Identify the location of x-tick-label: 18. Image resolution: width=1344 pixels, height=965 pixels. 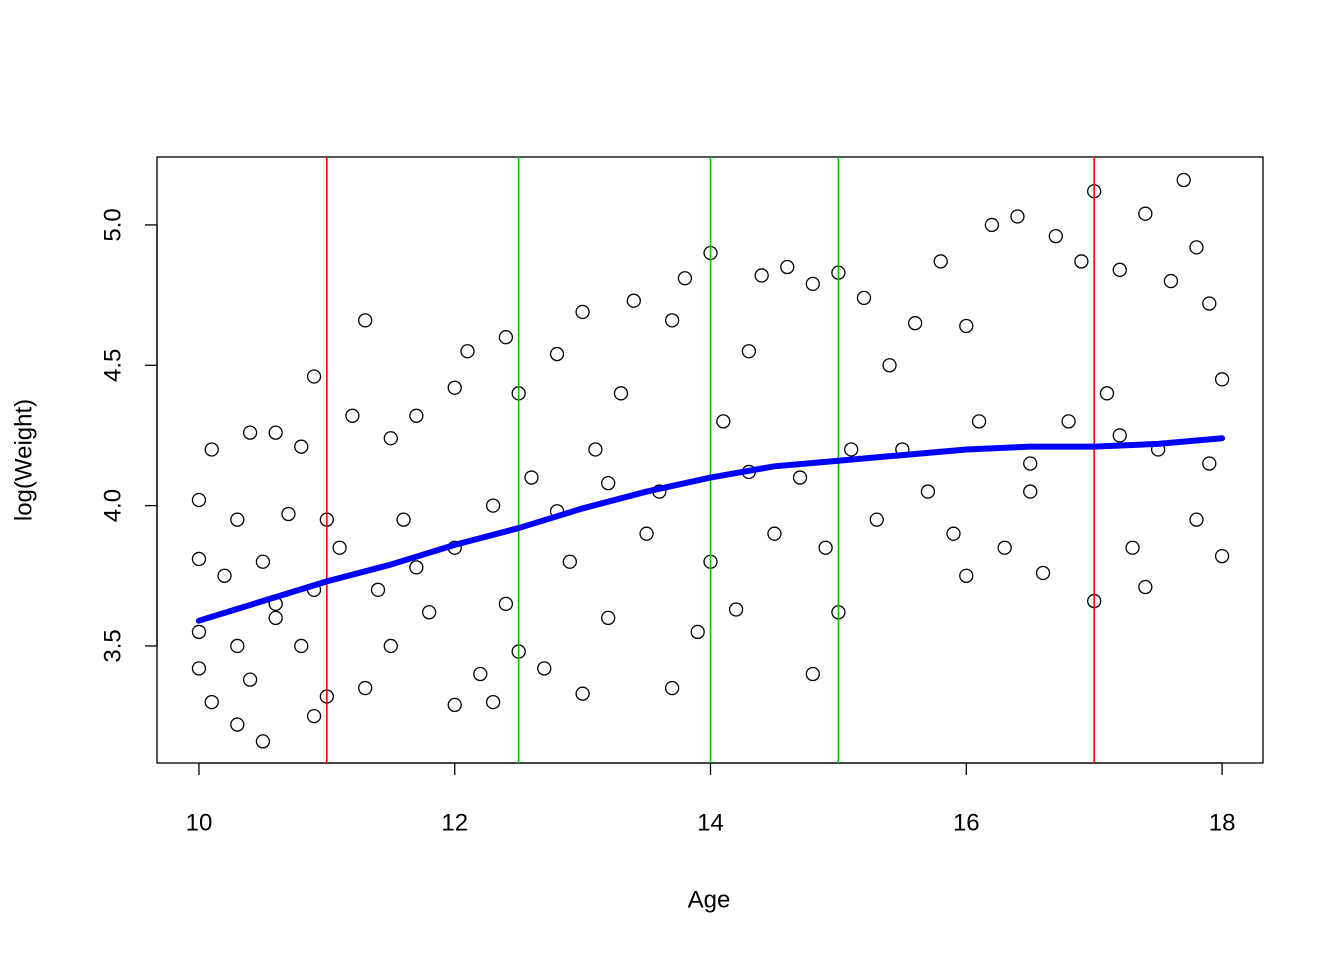
(1222, 822).